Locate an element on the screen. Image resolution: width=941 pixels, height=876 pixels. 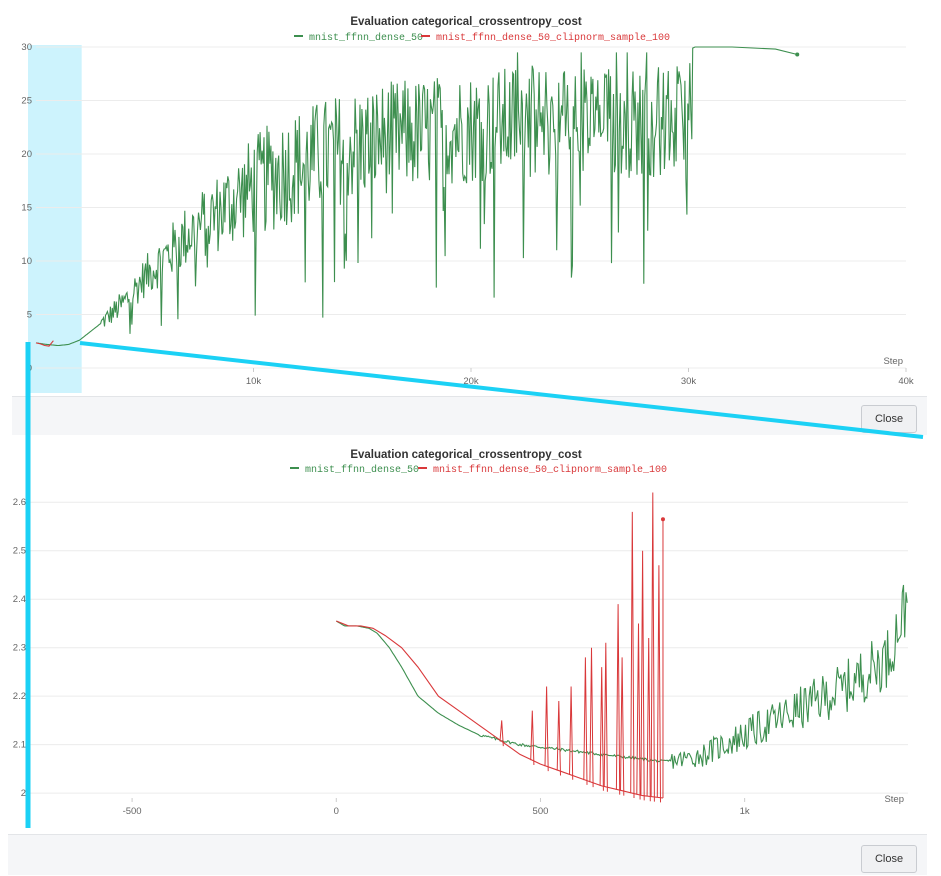
x-tick-label: 1k is located at coordinates (745, 811).